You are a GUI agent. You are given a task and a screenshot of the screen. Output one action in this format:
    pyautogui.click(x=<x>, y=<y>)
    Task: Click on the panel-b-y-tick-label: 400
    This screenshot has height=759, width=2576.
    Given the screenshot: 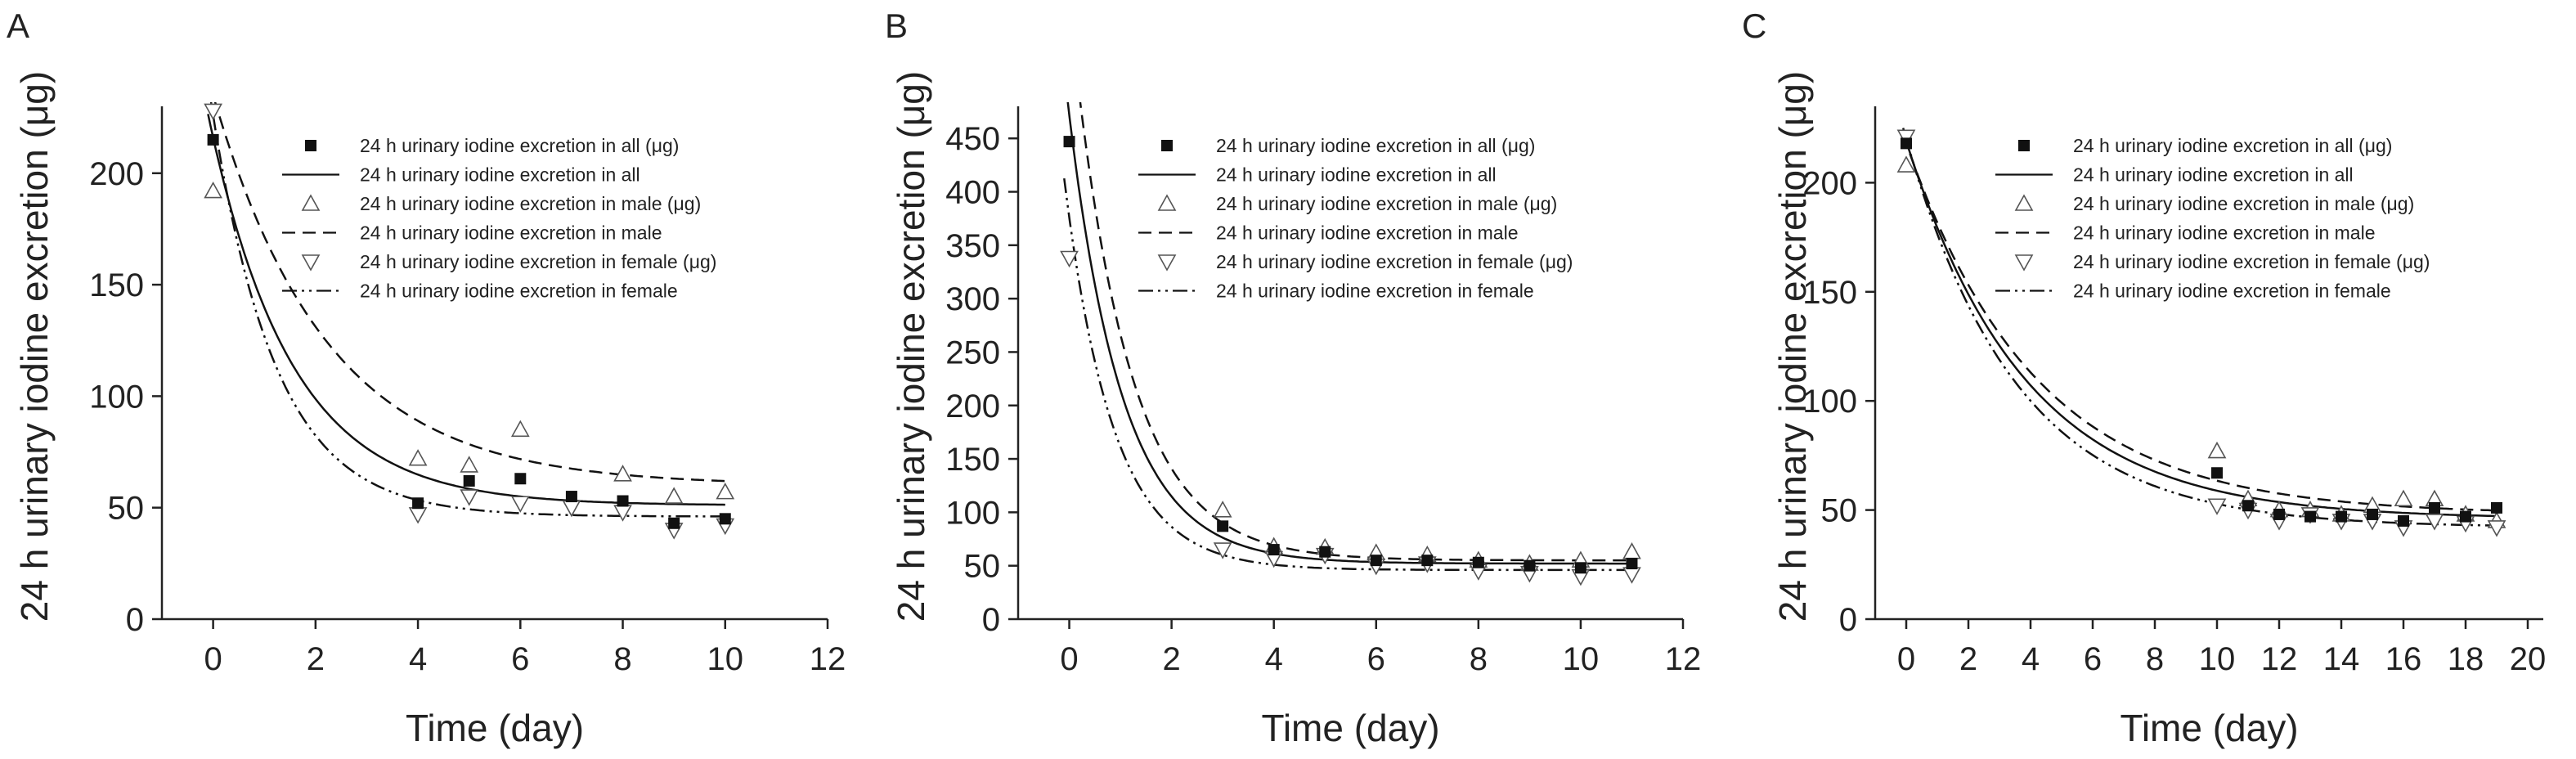 What is the action you would take?
    pyautogui.click(x=973, y=193)
    